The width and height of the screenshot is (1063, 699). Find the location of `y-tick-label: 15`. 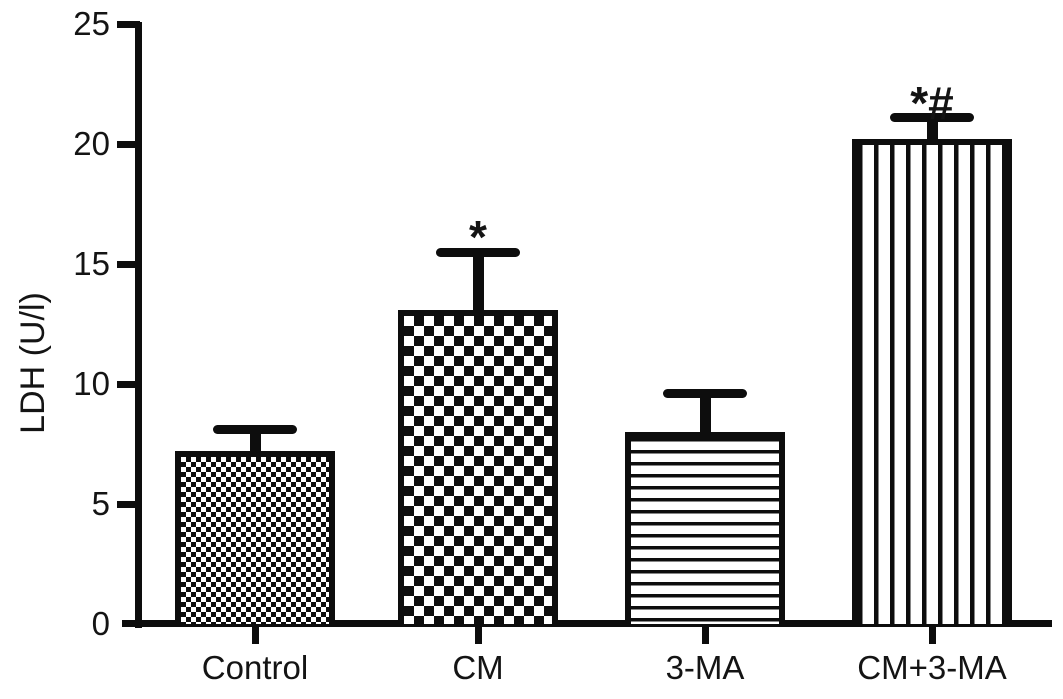

y-tick-label: 15 is located at coordinates (91, 263).